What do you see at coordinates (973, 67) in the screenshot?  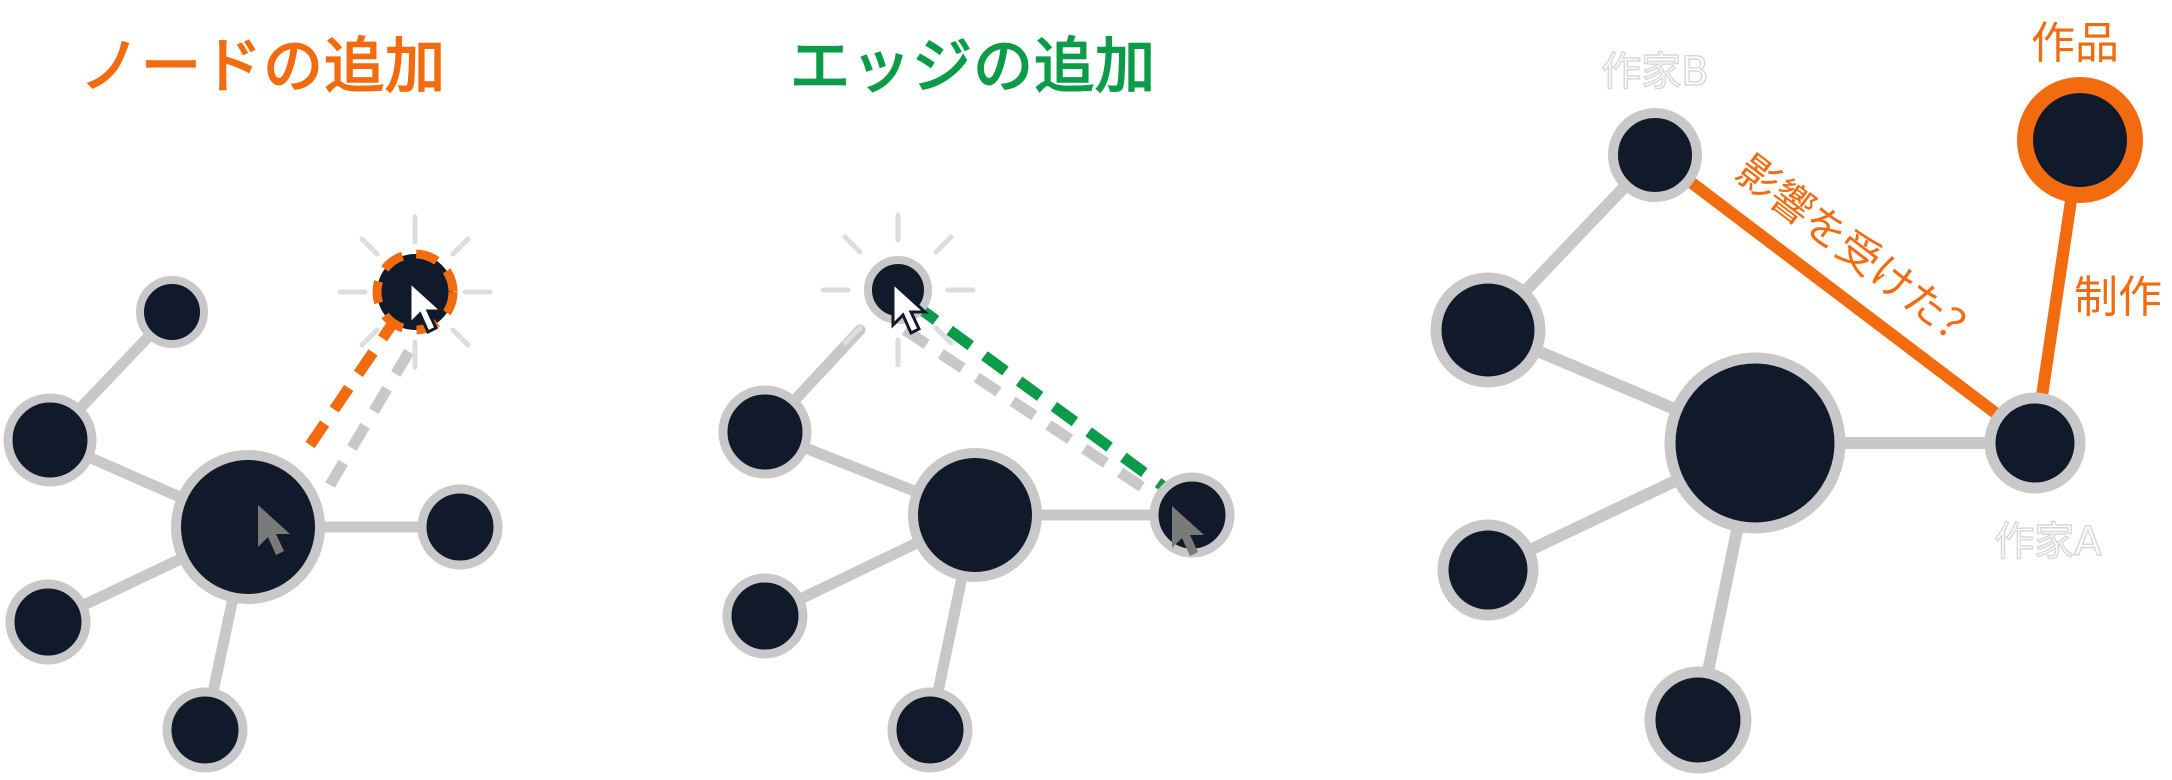 I see `add-edge-title: エッジの追加` at bounding box center [973, 67].